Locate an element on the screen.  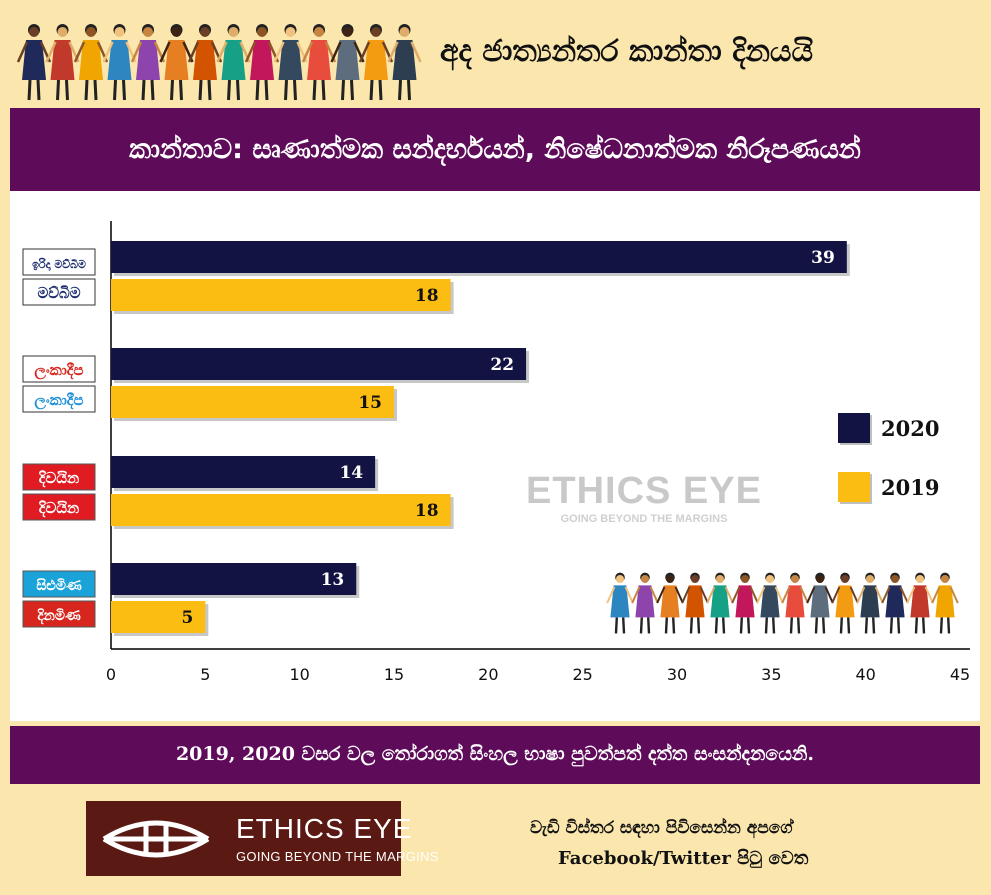
ethics-eye-logo: ETHICS EYE GOING BEYOND THE MARGINS is located at coordinates (262, 838).